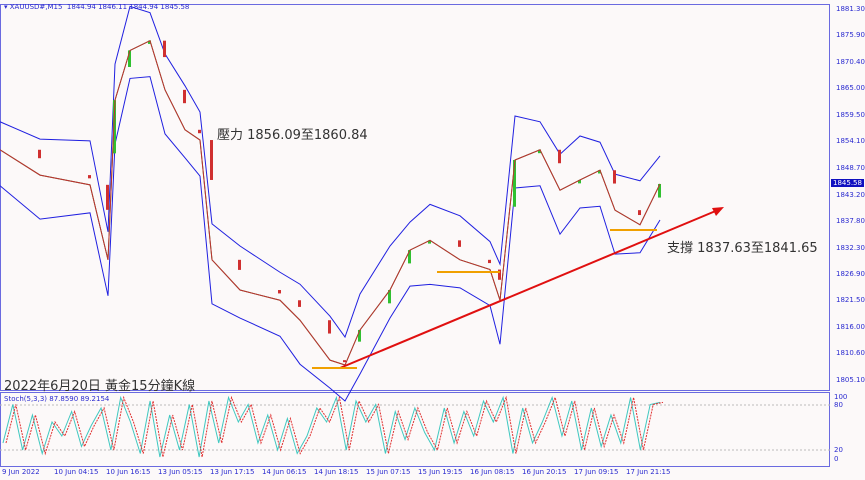  I want to click on price-tick: 1865.00, so click(850, 88).